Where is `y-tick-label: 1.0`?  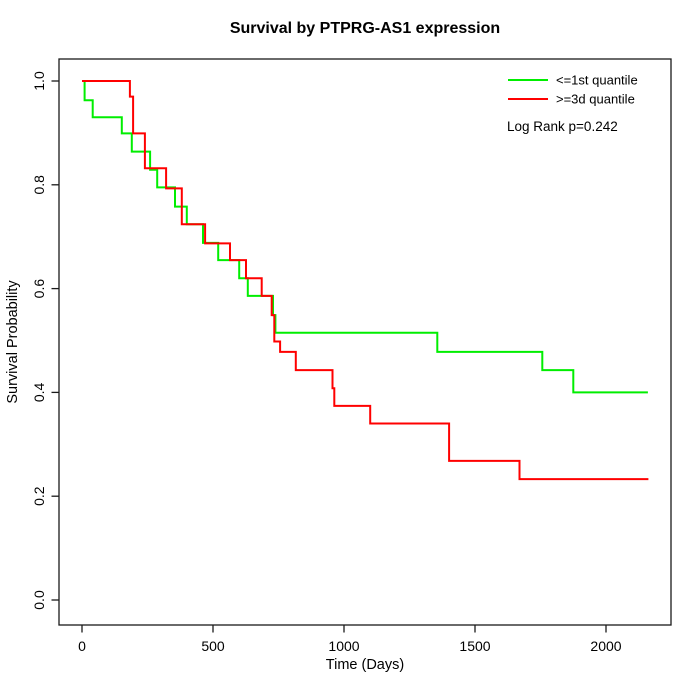 y-tick-label: 1.0 is located at coordinates (39, 81).